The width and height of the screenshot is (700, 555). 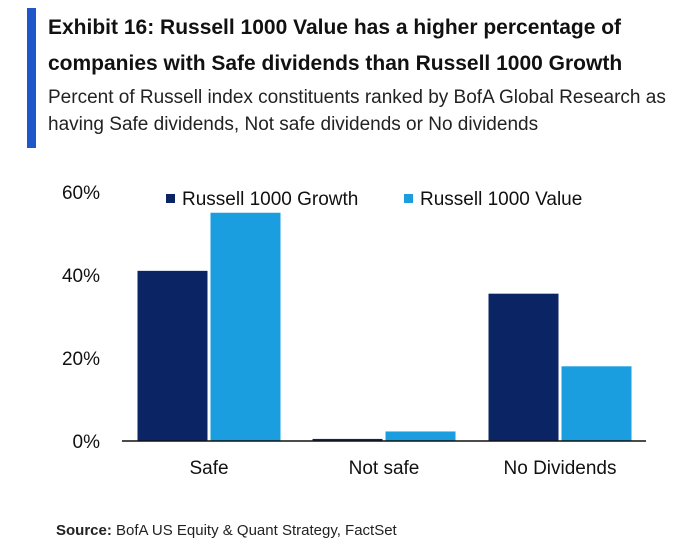 What do you see at coordinates (81, 193) in the screenshot?
I see `y-tick-label: 60%` at bounding box center [81, 193].